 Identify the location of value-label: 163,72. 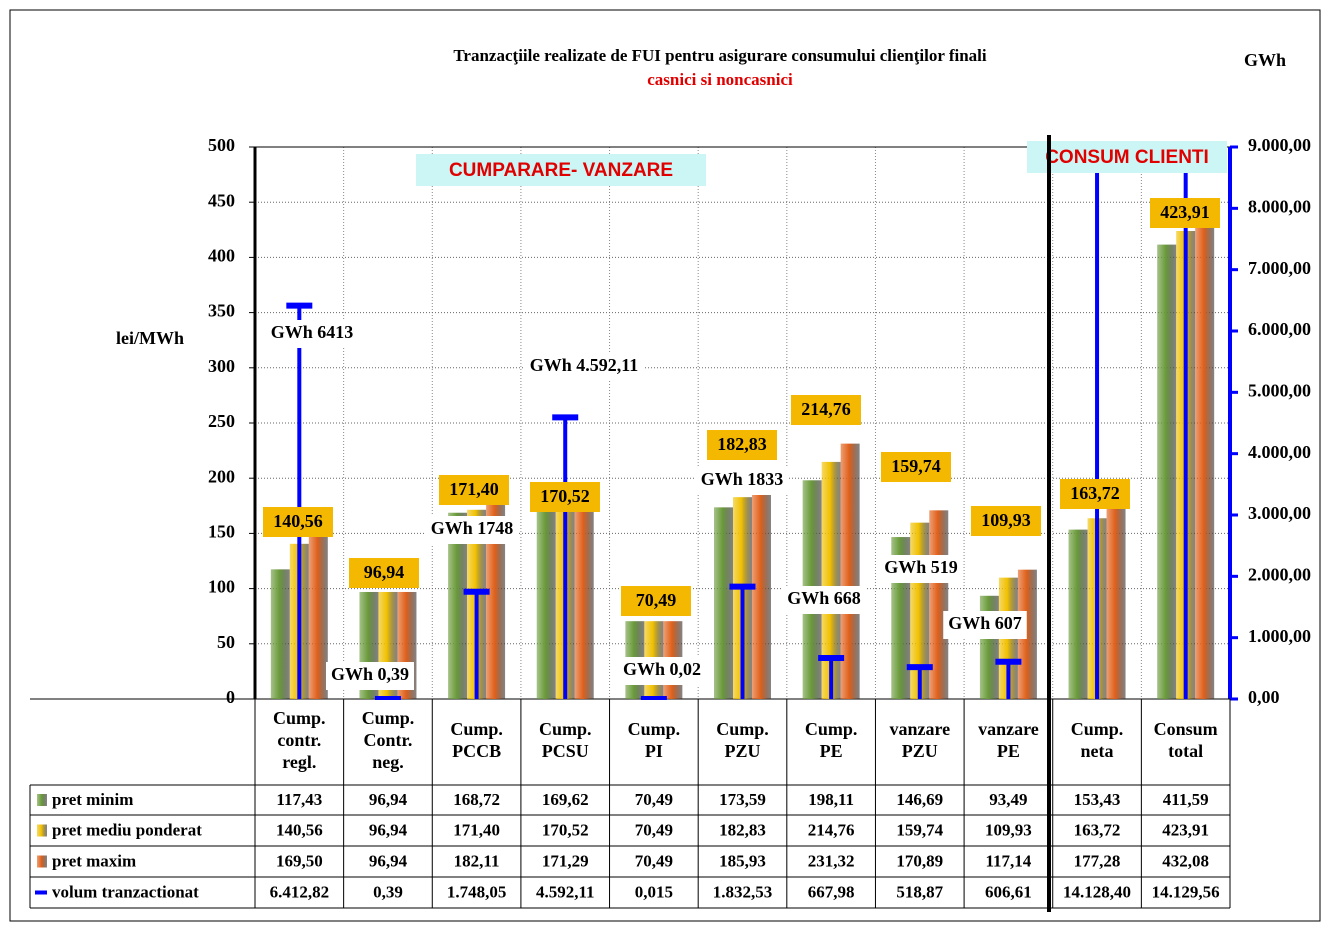
(1095, 493).